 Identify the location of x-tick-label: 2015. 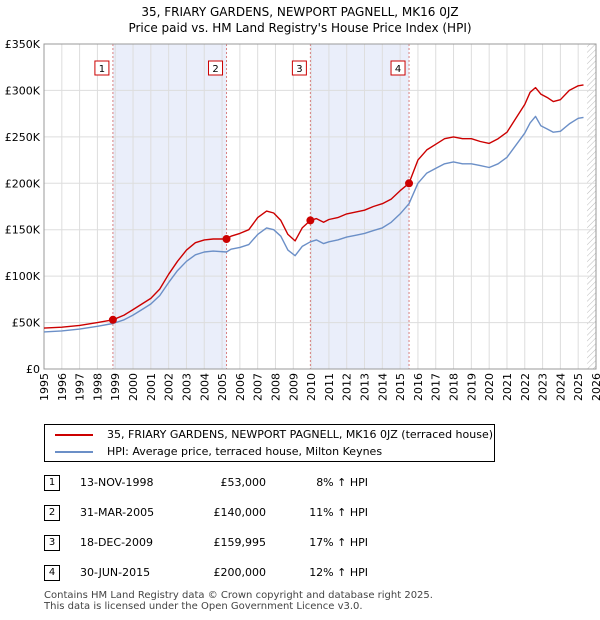
(400, 387).